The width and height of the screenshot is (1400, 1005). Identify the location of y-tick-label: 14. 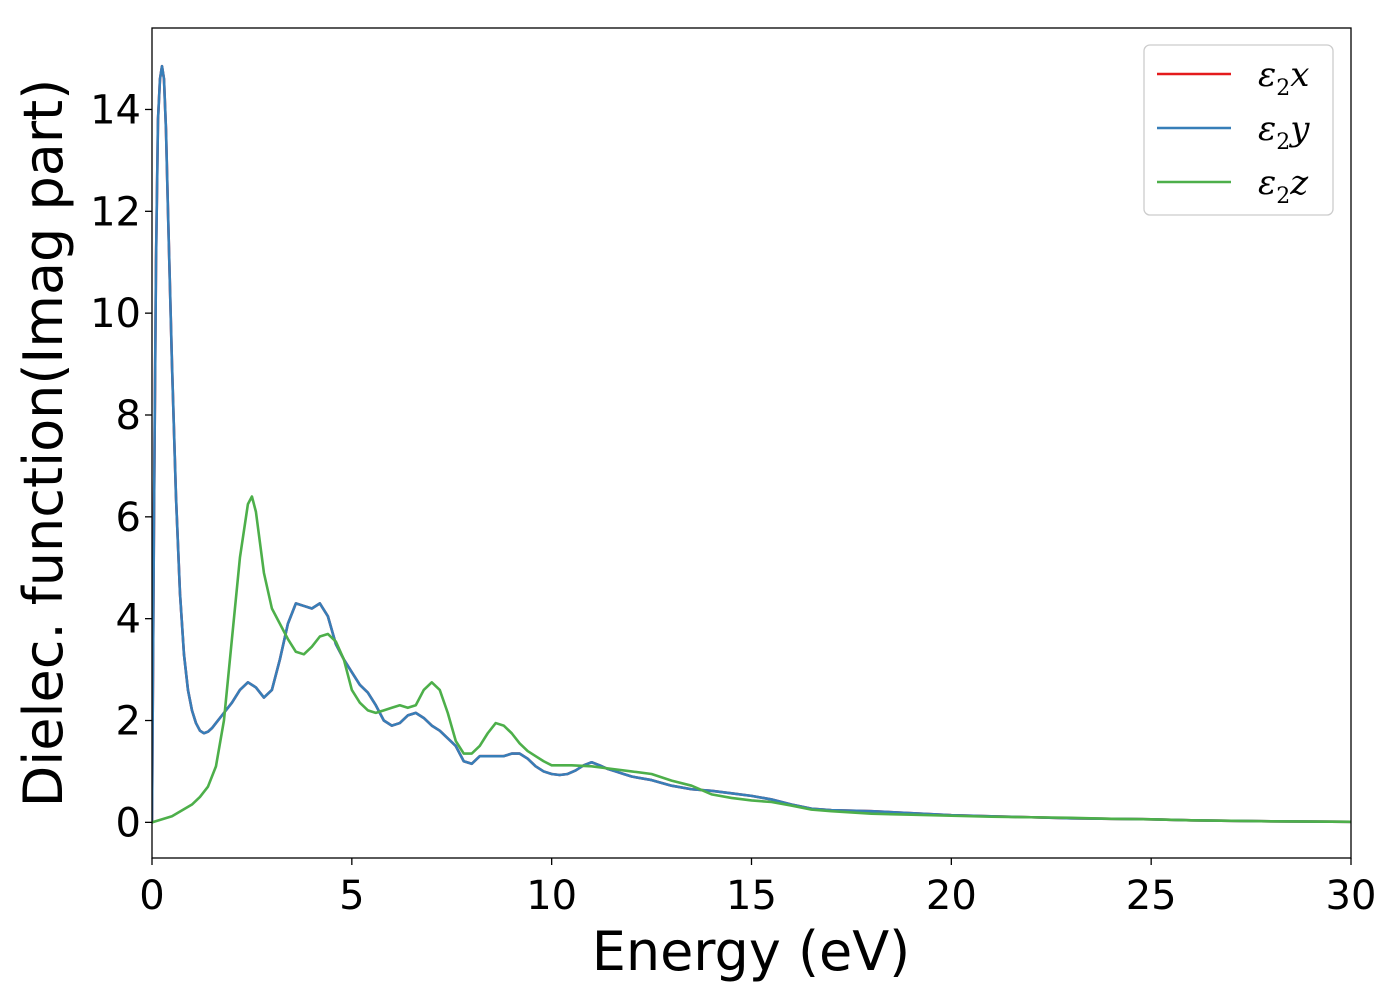
(115, 110).